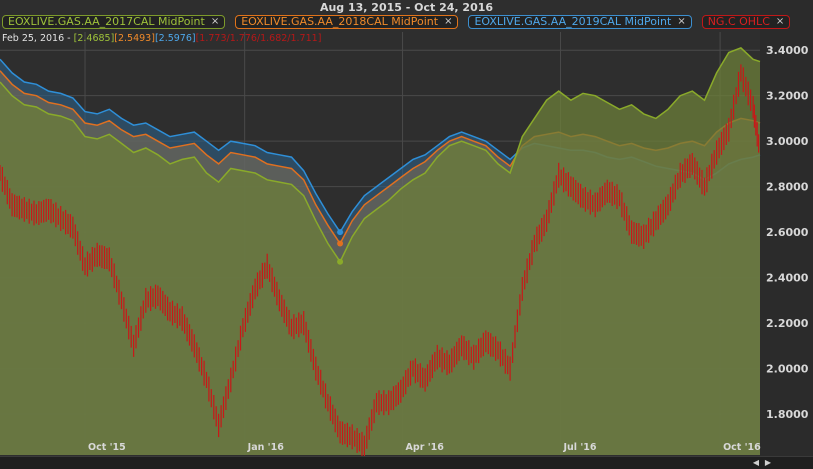  I want to click on time-scrollbar: ◀ ▶, so click(406, 462).